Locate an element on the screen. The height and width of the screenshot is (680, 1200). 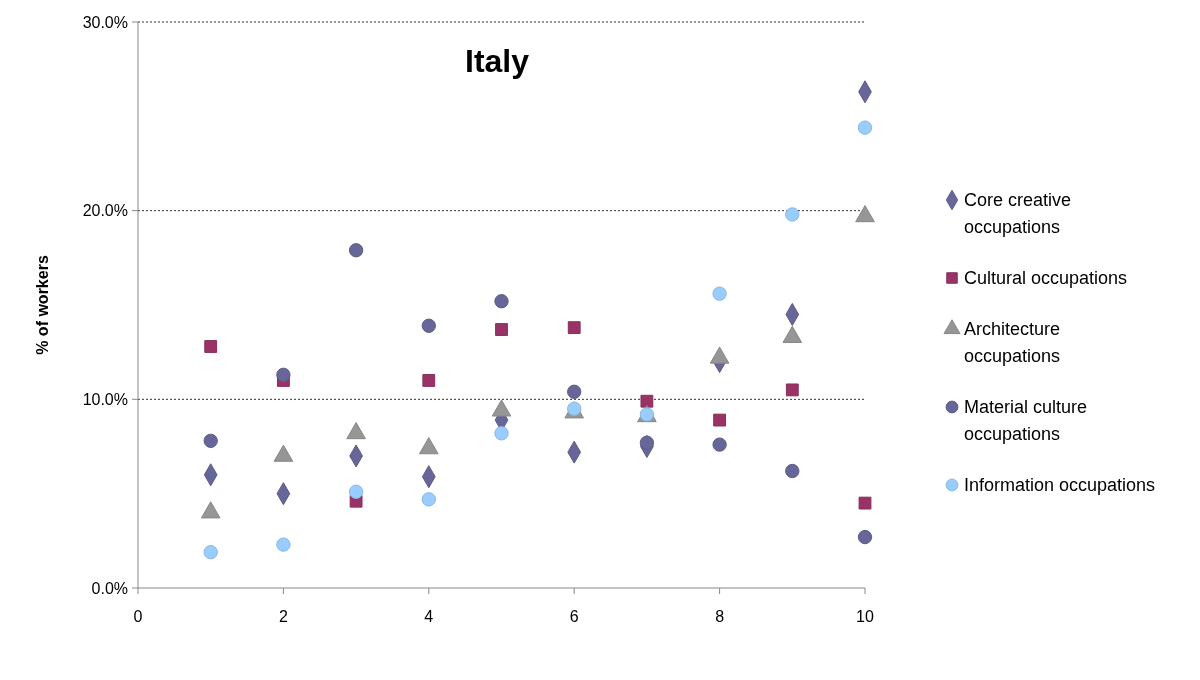
legend-label: Cultural occupations is located at coordinates (1046, 278).